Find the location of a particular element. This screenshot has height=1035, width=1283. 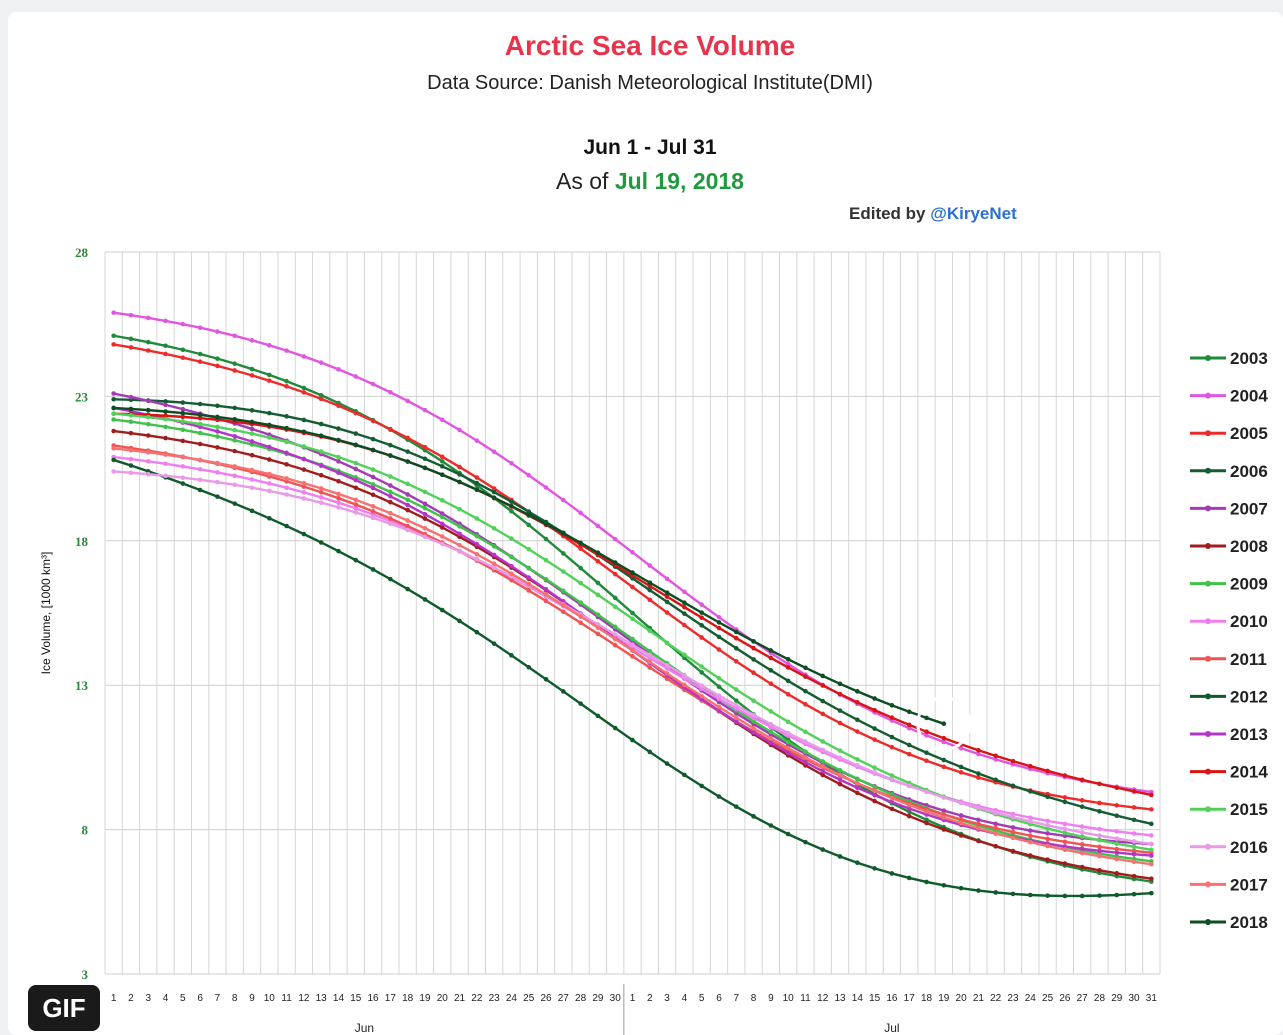

x-tick-label: 25 is located at coordinates (529, 998).